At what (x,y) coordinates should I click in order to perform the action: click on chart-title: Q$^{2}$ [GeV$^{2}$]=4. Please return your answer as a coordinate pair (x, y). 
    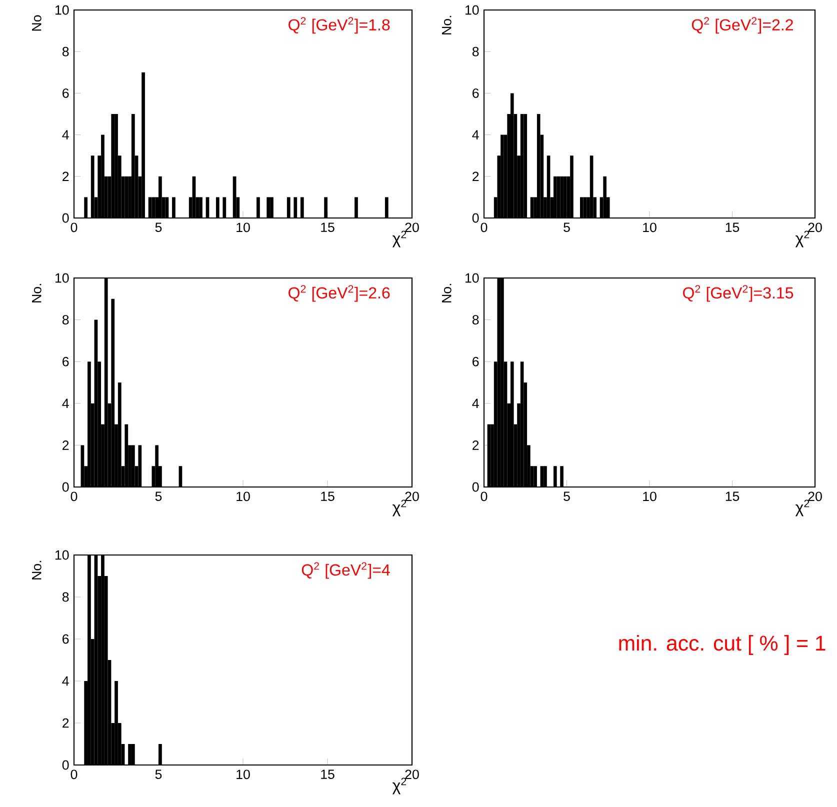
    Looking at the image, I should click on (346, 570).